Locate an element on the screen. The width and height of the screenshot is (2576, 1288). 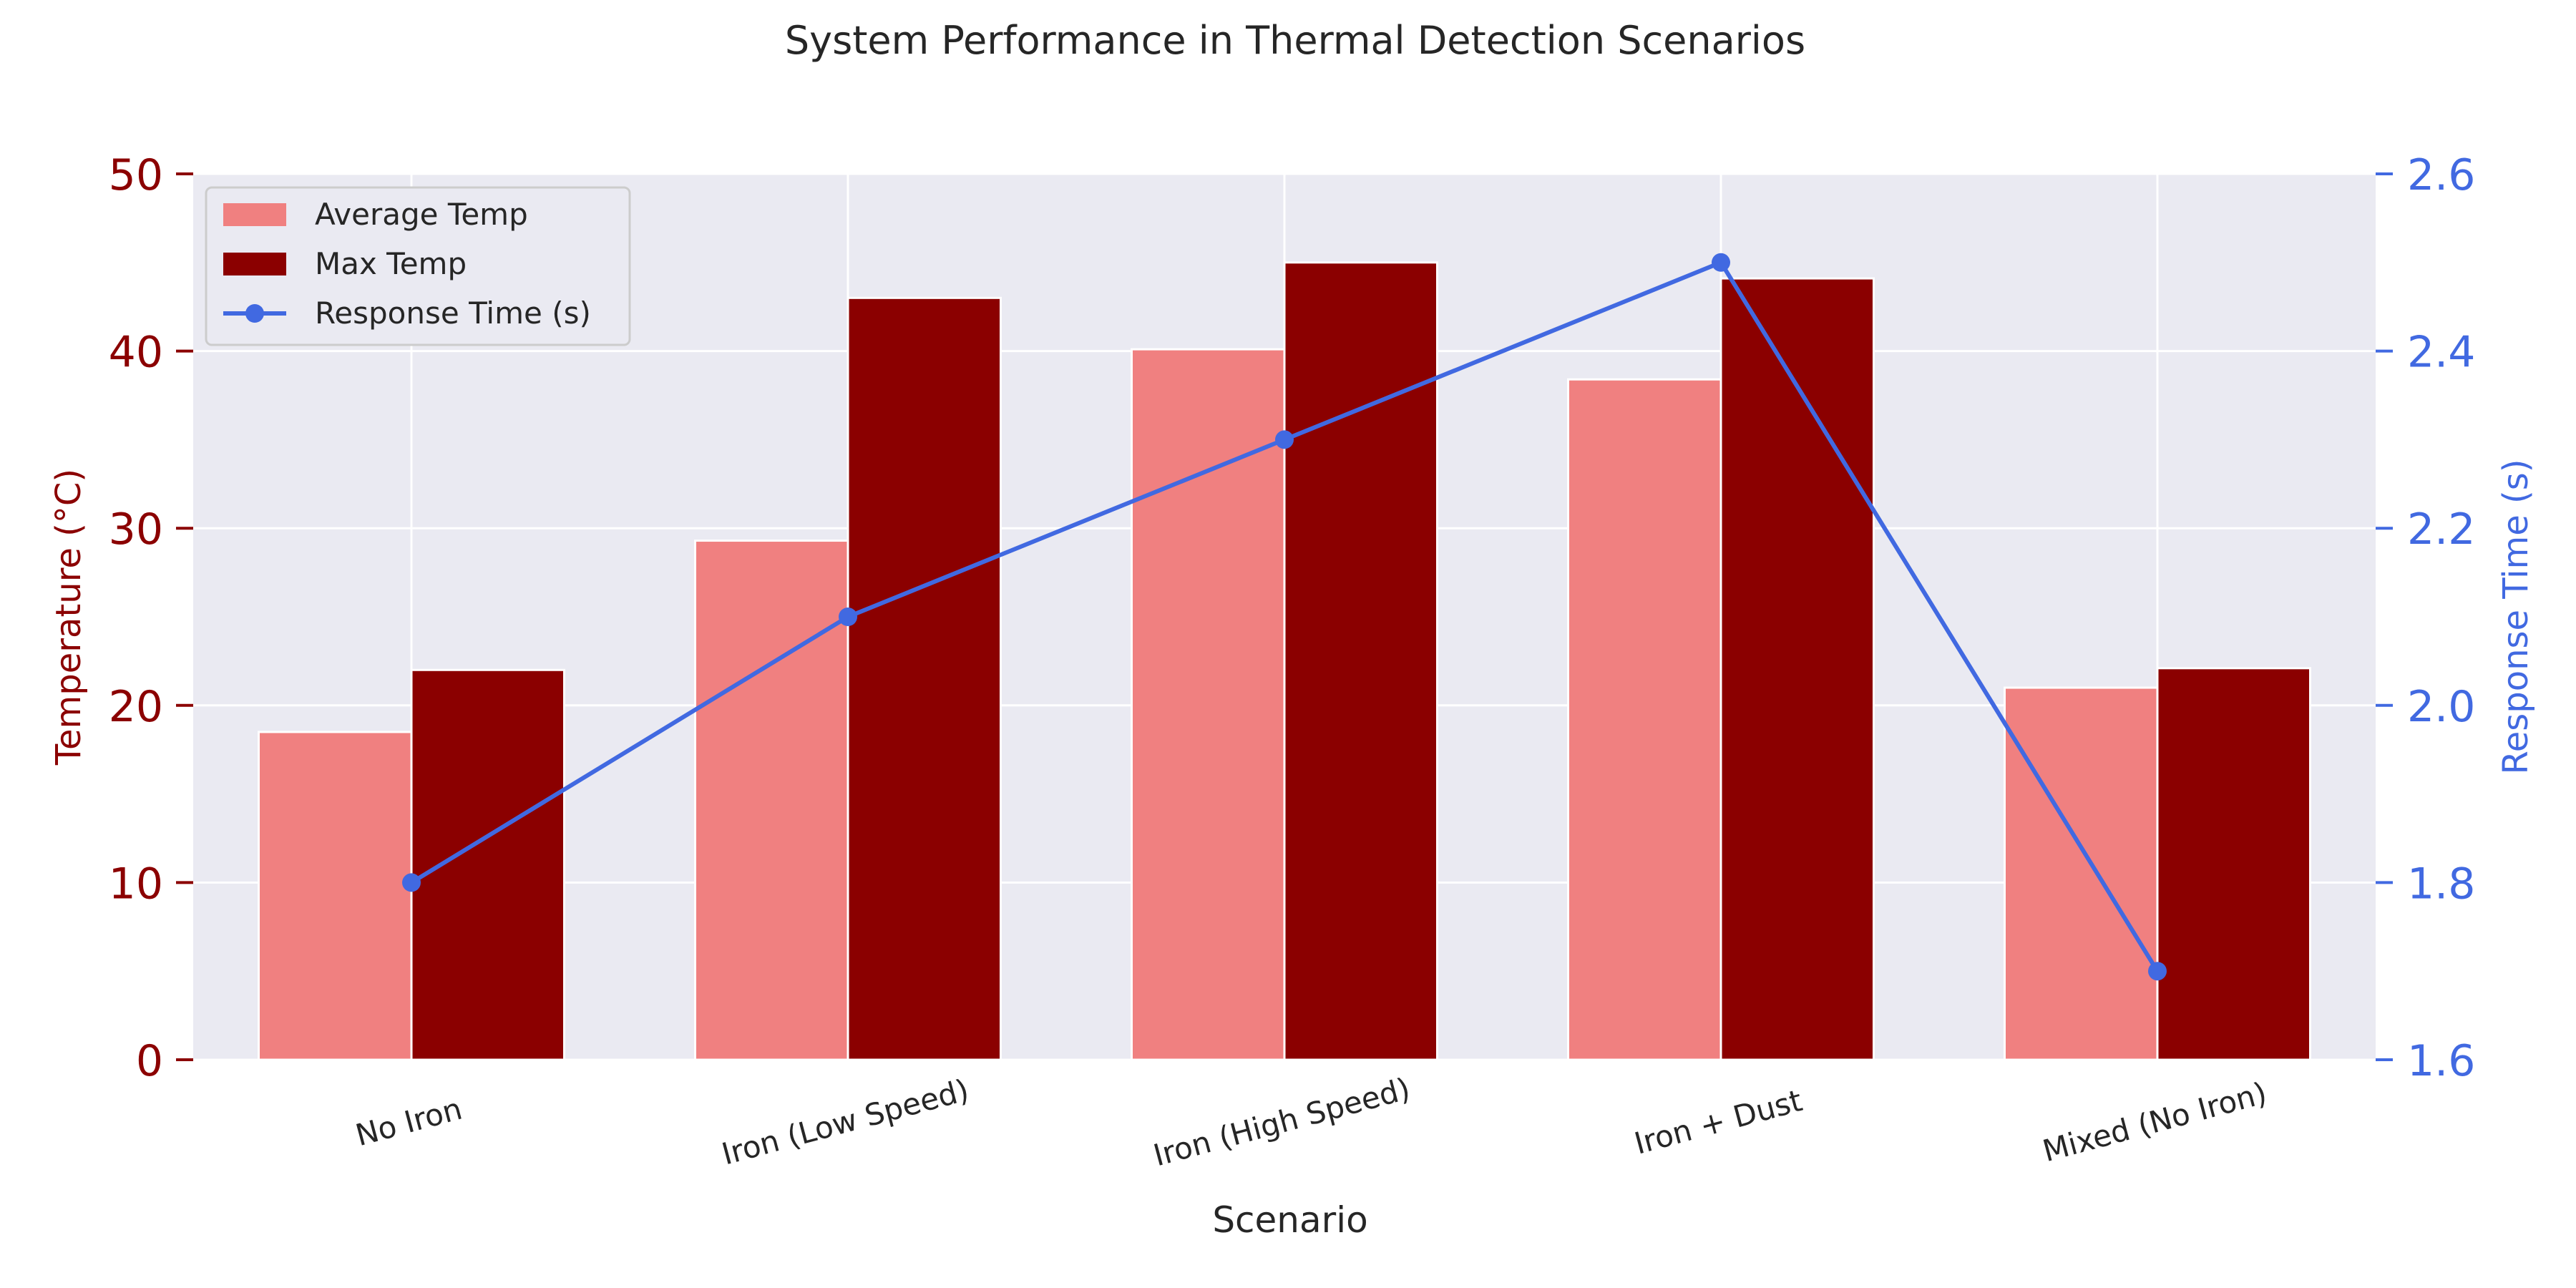
point-response-time-mixed-no-iron is located at coordinates (2157, 971).